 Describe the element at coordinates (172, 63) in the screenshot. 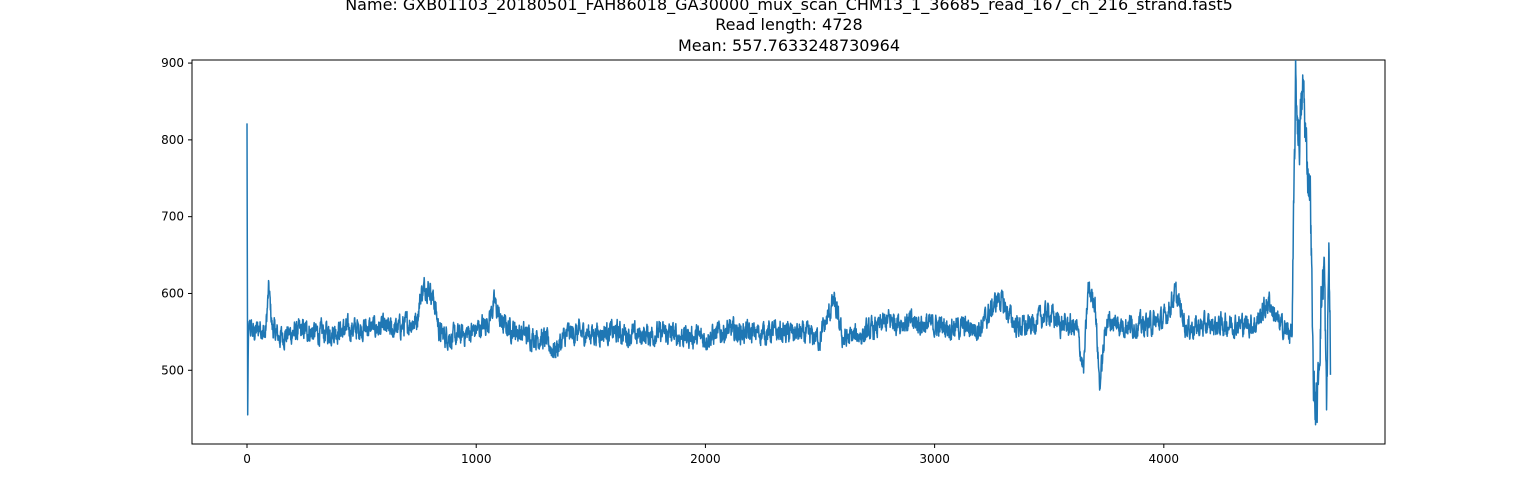

I see `y-tick-label: 900` at that location.